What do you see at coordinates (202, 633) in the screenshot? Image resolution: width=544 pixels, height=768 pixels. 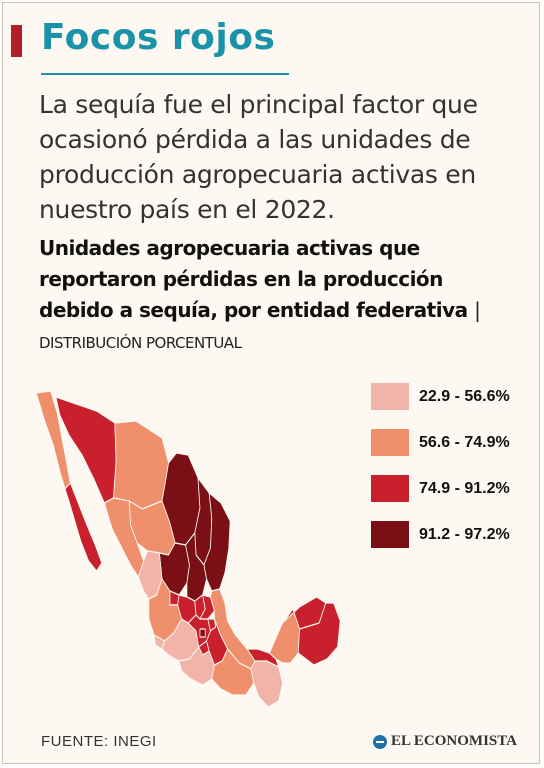 I see `state-ciudad-de-mexico` at bounding box center [202, 633].